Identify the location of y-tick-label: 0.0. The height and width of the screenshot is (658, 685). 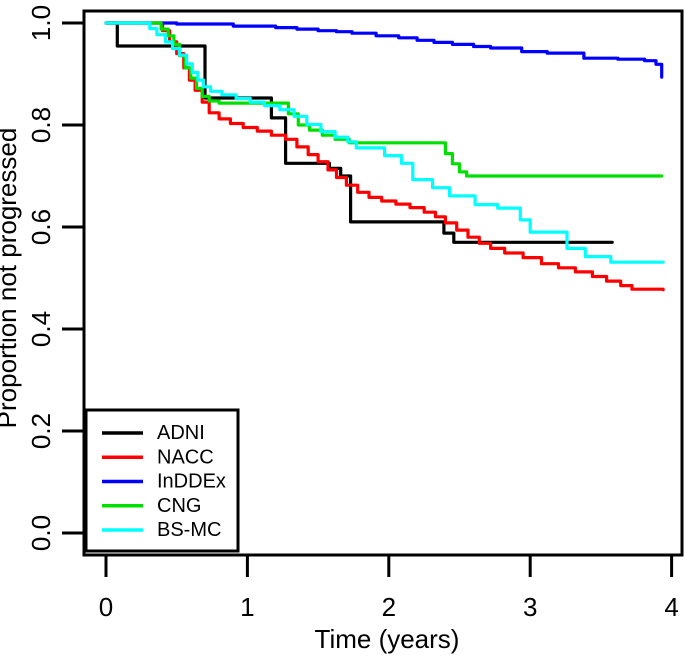
(41, 533).